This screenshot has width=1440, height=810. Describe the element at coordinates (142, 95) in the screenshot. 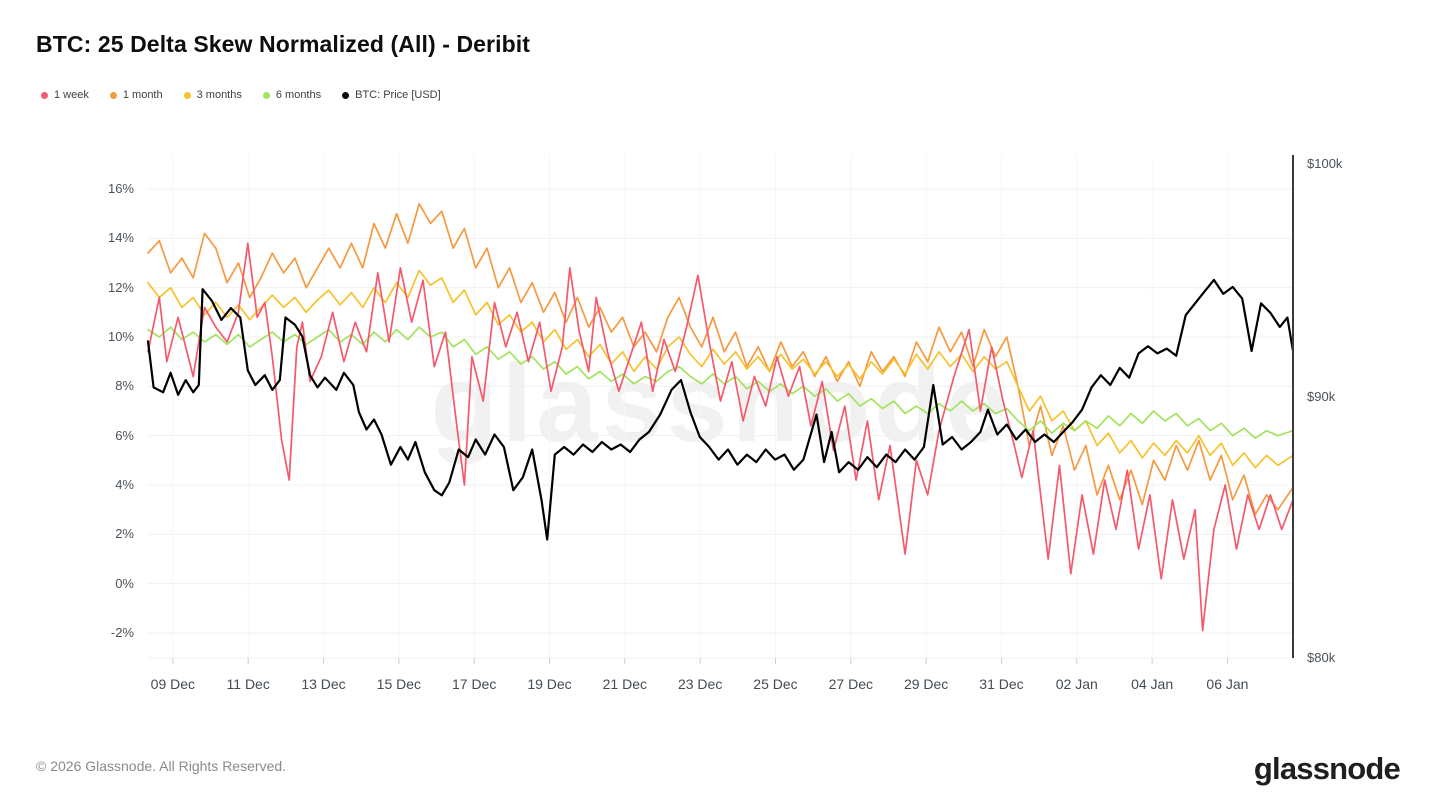

I see `legend-item-label: 1 month` at that location.